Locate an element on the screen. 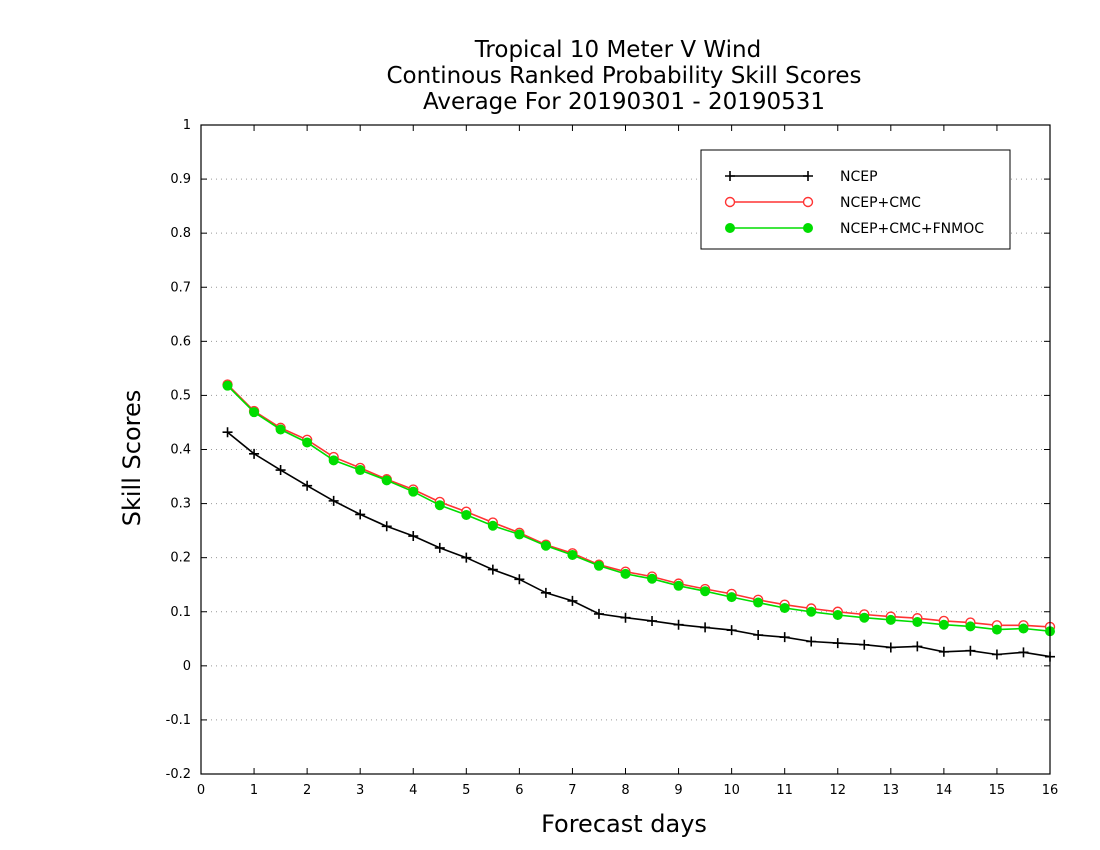 The height and width of the screenshot is (850, 1100). y-tick-label: 0.2 is located at coordinates (180, 558).